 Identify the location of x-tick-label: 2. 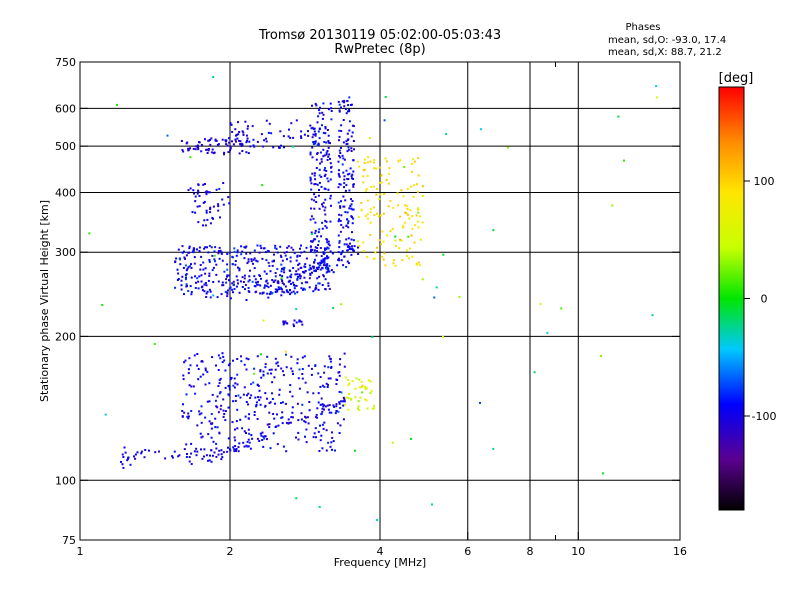
(230, 551).